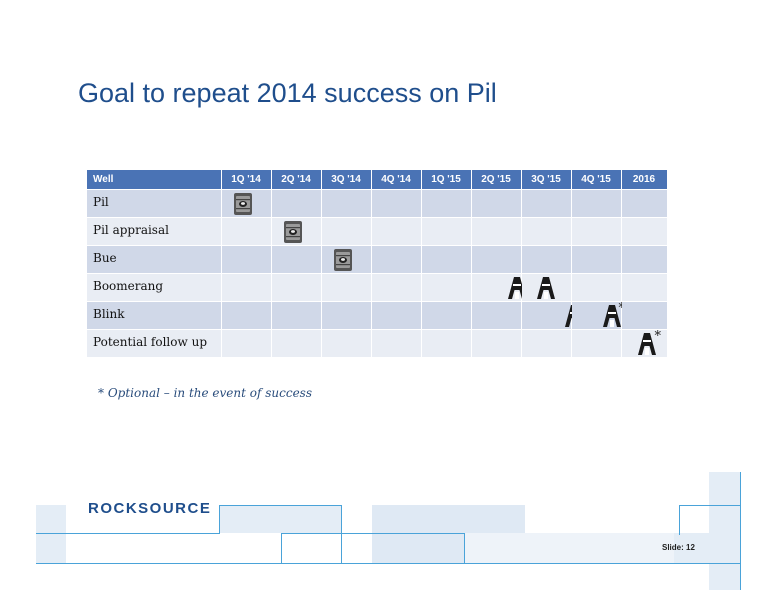 The image size is (776, 600). Describe the element at coordinates (154, 287) in the screenshot. I see `well-name: Boomerang` at that location.